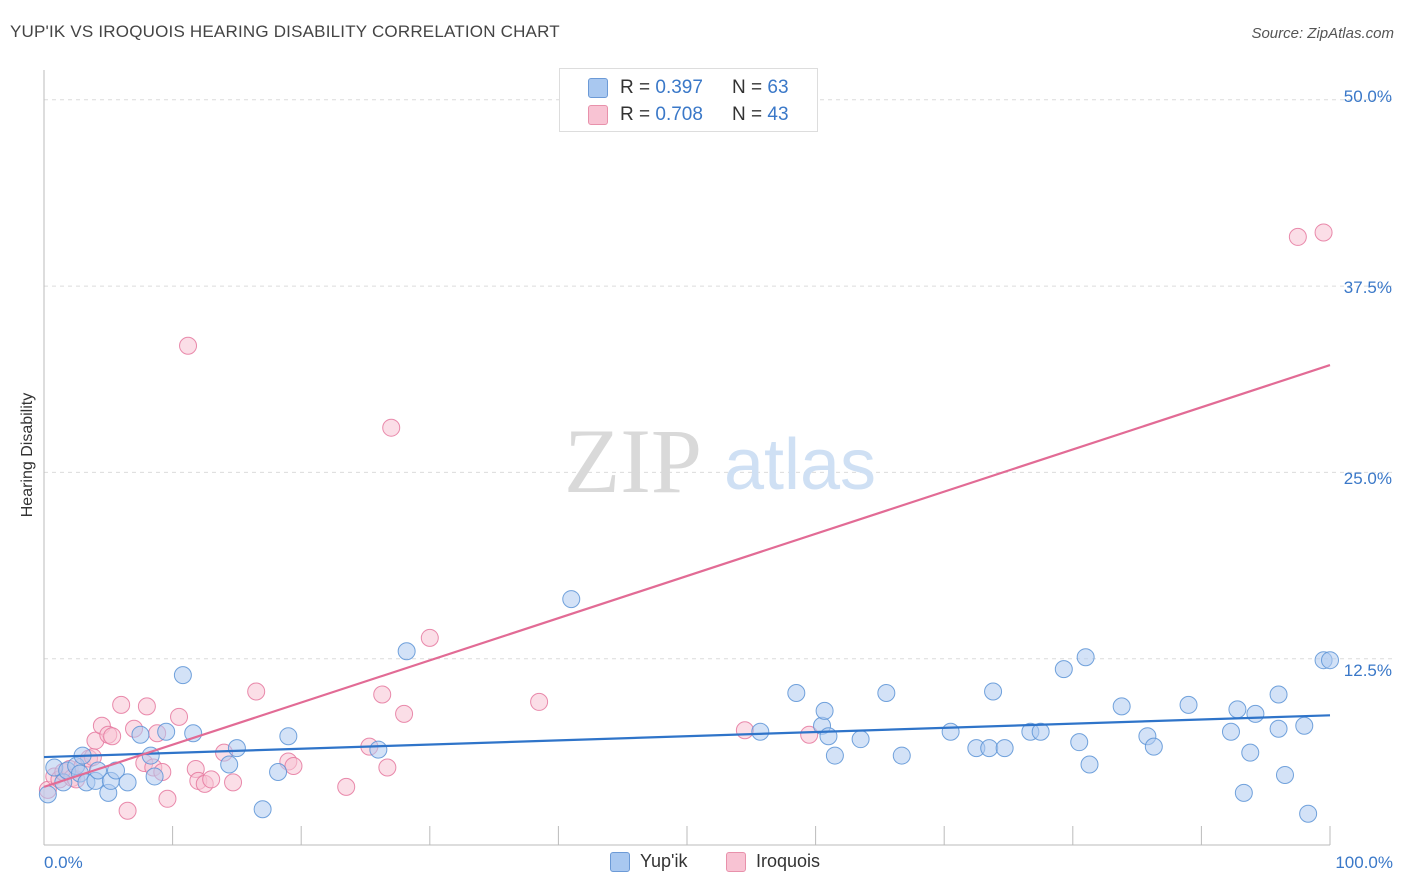 This screenshot has width=1406, height=892. Describe the element at coordinates (1364, 862) in the screenshot. I see `x-tick-label-max: 100.0%` at that location.